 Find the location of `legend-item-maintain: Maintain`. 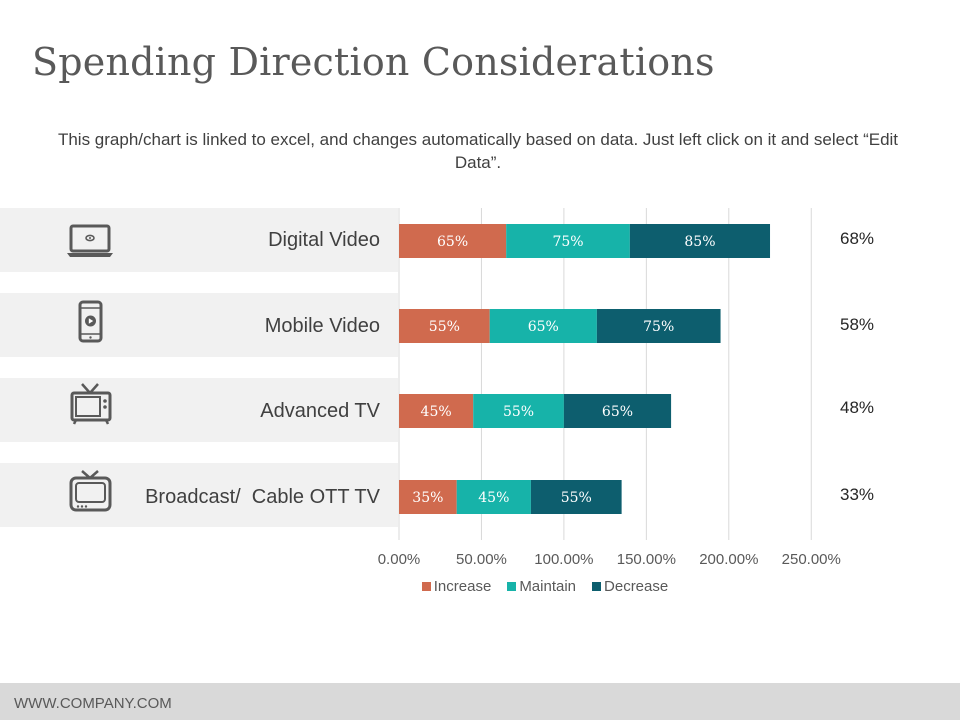

legend-item-maintain: Maintain is located at coordinates (541, 586).